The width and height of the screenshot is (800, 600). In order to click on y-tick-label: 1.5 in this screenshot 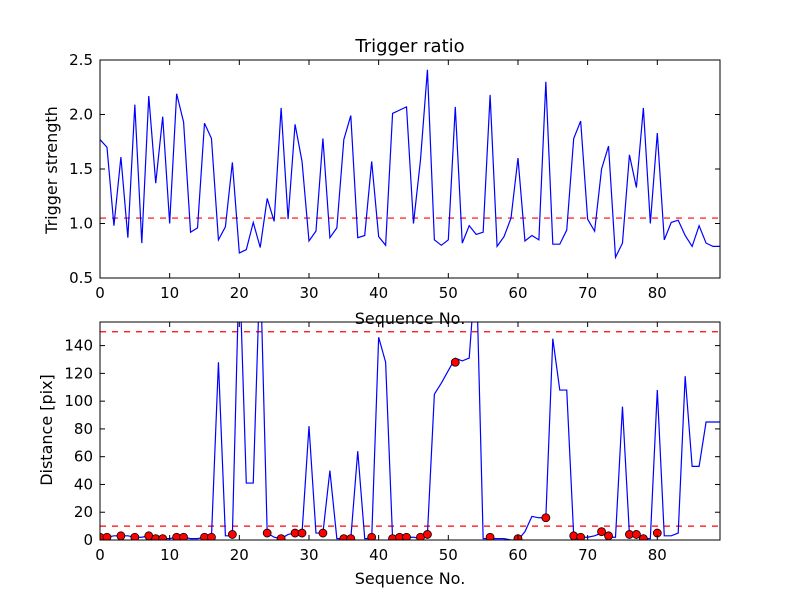, I will do `click(81, 169)`.